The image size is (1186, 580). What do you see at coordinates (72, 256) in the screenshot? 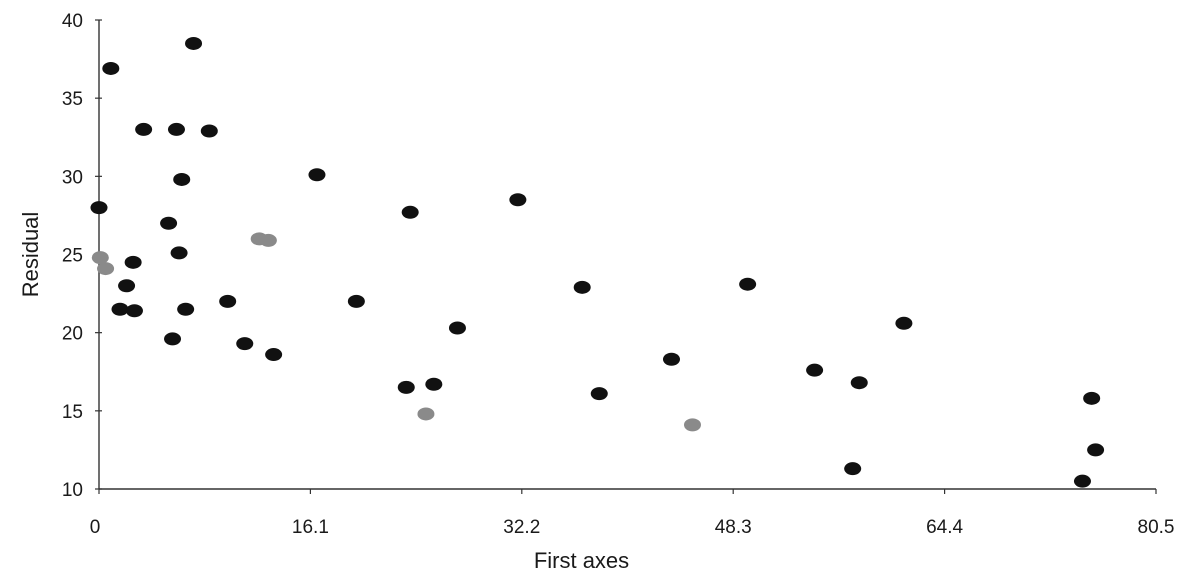
I see `y-tick-label: 25` at bounding box center [72, 256].